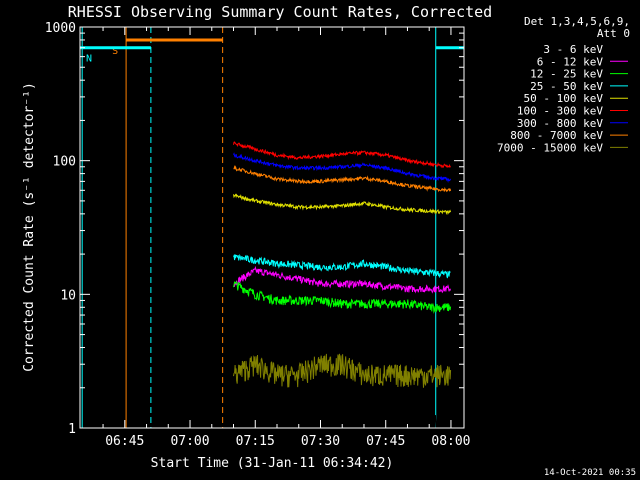 The width and height of the screenshot is (640, 480). I want to click on legend-item-label: 25 - 50 keV, so click(566, 86).